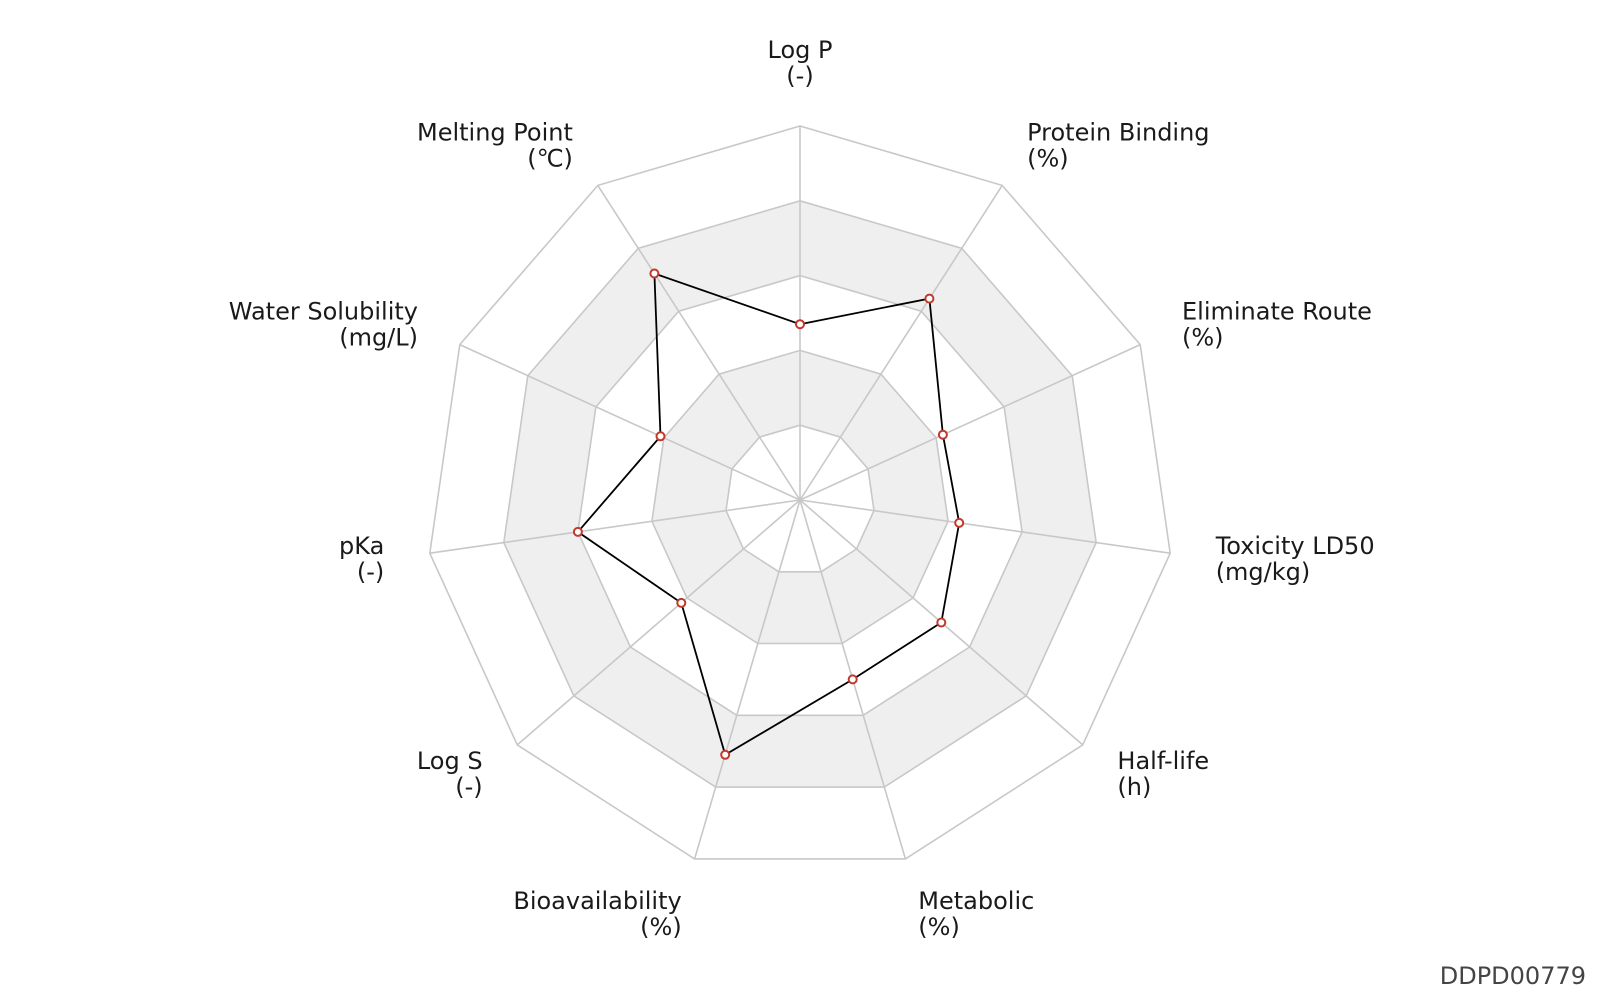 This screenshot has height=1000, width=1600. I want to click on radar-band, so click(800, 497).